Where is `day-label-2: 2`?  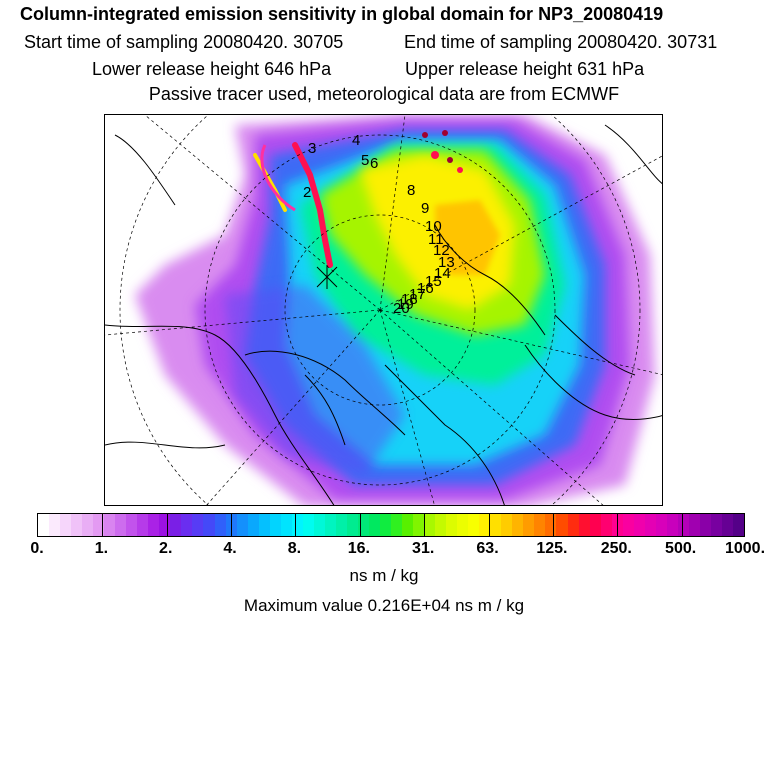 day-label-2: 2 is located at coordinates (307, 192).